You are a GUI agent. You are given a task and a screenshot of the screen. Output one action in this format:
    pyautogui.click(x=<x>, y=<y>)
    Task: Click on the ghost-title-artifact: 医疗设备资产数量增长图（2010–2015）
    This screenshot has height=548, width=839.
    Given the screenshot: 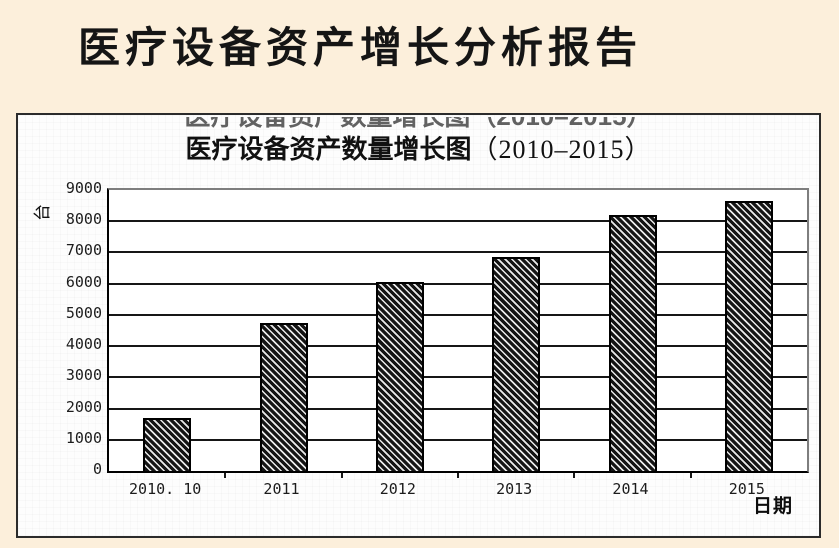 What is the action you would take?
    pyautogui.click(x=418, y=123)
    